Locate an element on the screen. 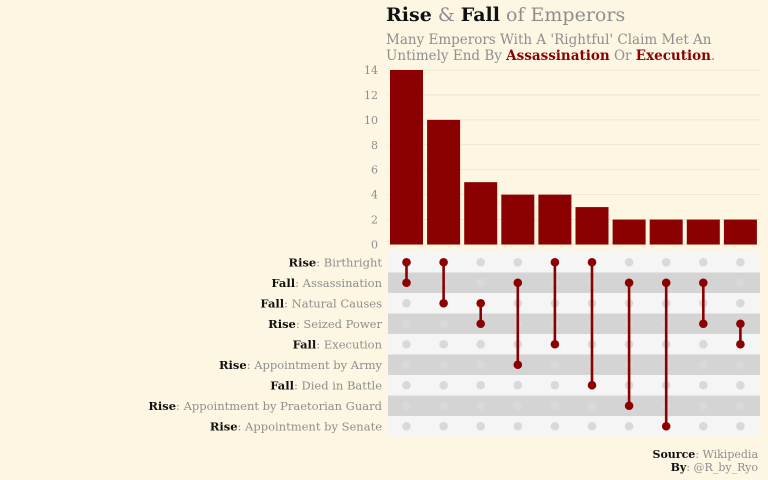 The height and width of the screenshot is (480, 768). subtitle-highlight-execution: Execution is located at coordinates (673, 56).